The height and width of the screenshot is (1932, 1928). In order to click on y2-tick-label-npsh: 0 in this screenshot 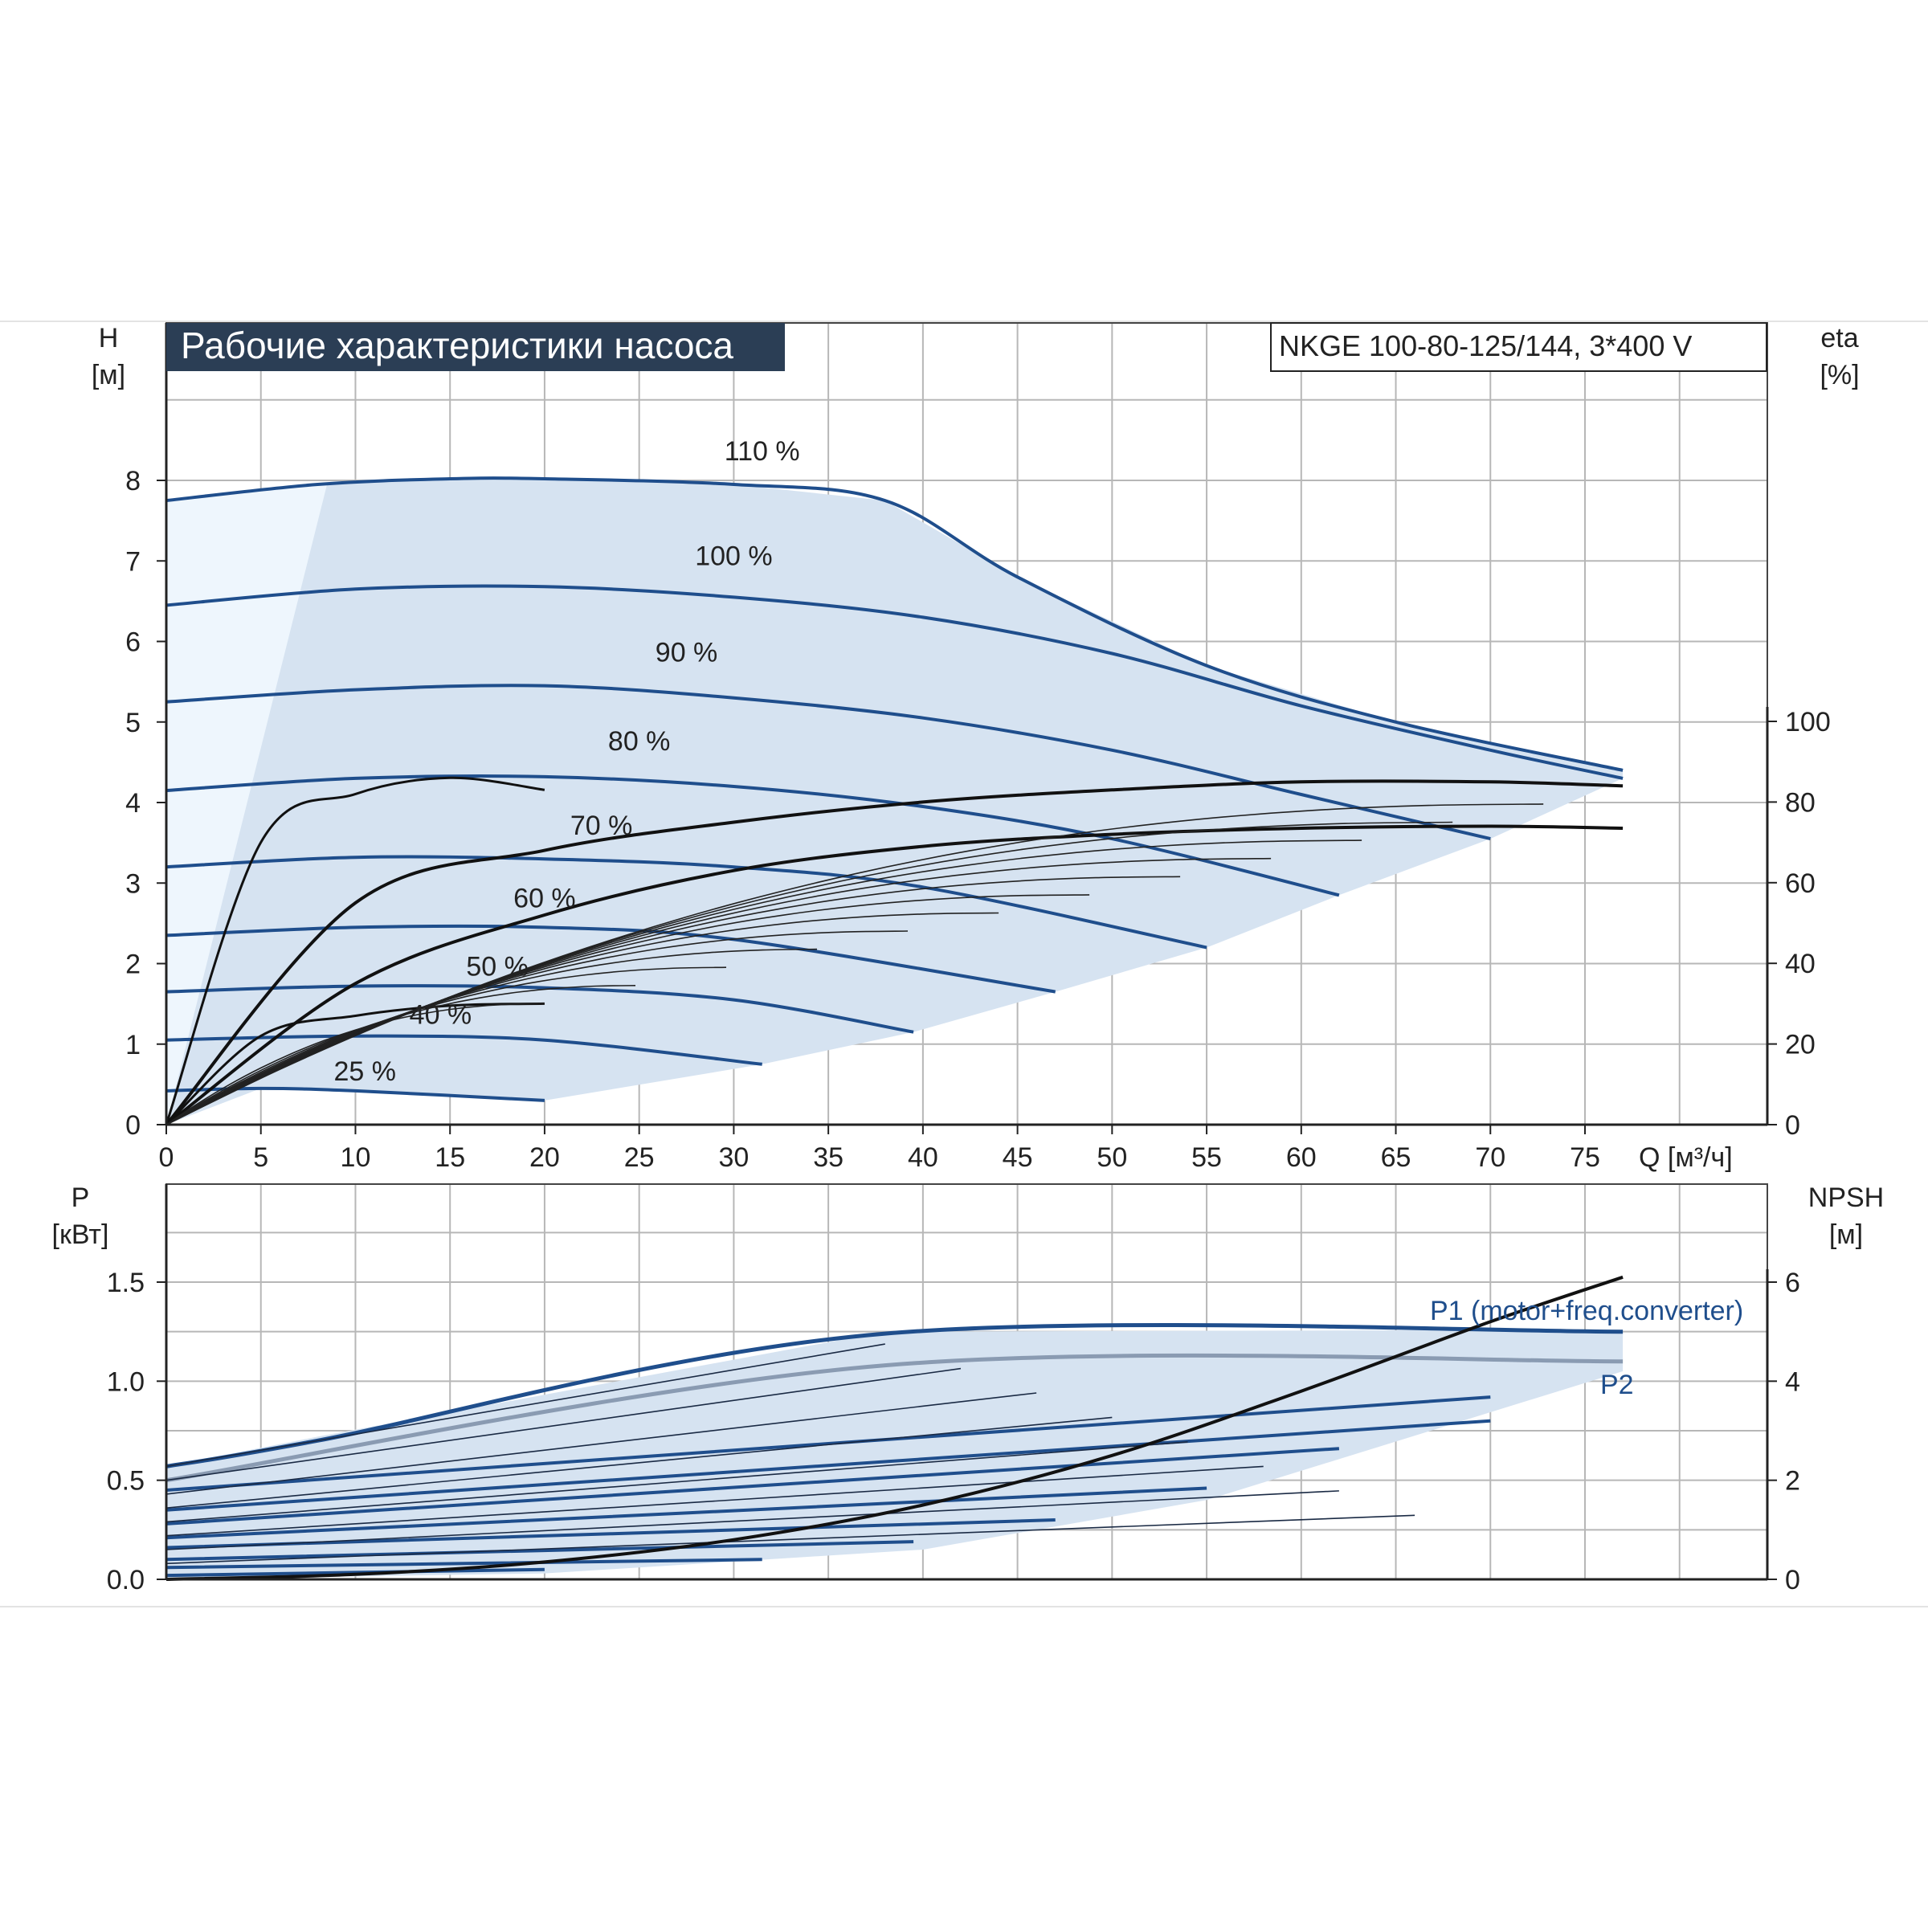, I will do `click(1793, 1580)`.